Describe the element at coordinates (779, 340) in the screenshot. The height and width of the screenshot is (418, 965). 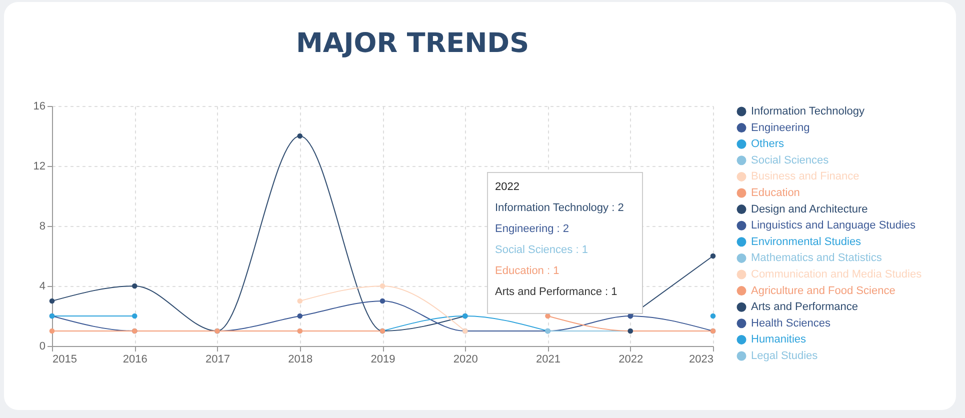
I see `legend-label: Humanities` at that location.